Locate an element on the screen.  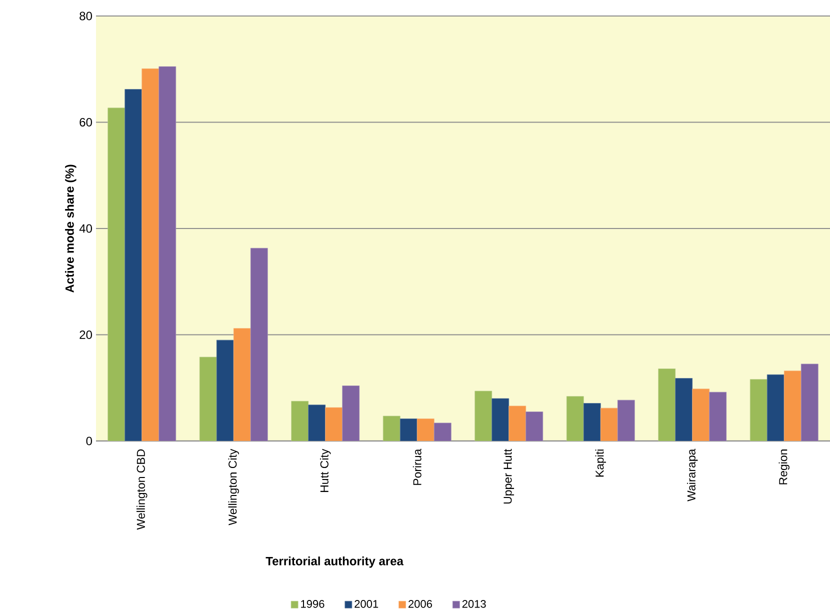
x-tick-label: Hutt City is located at coordinates (325, 470).